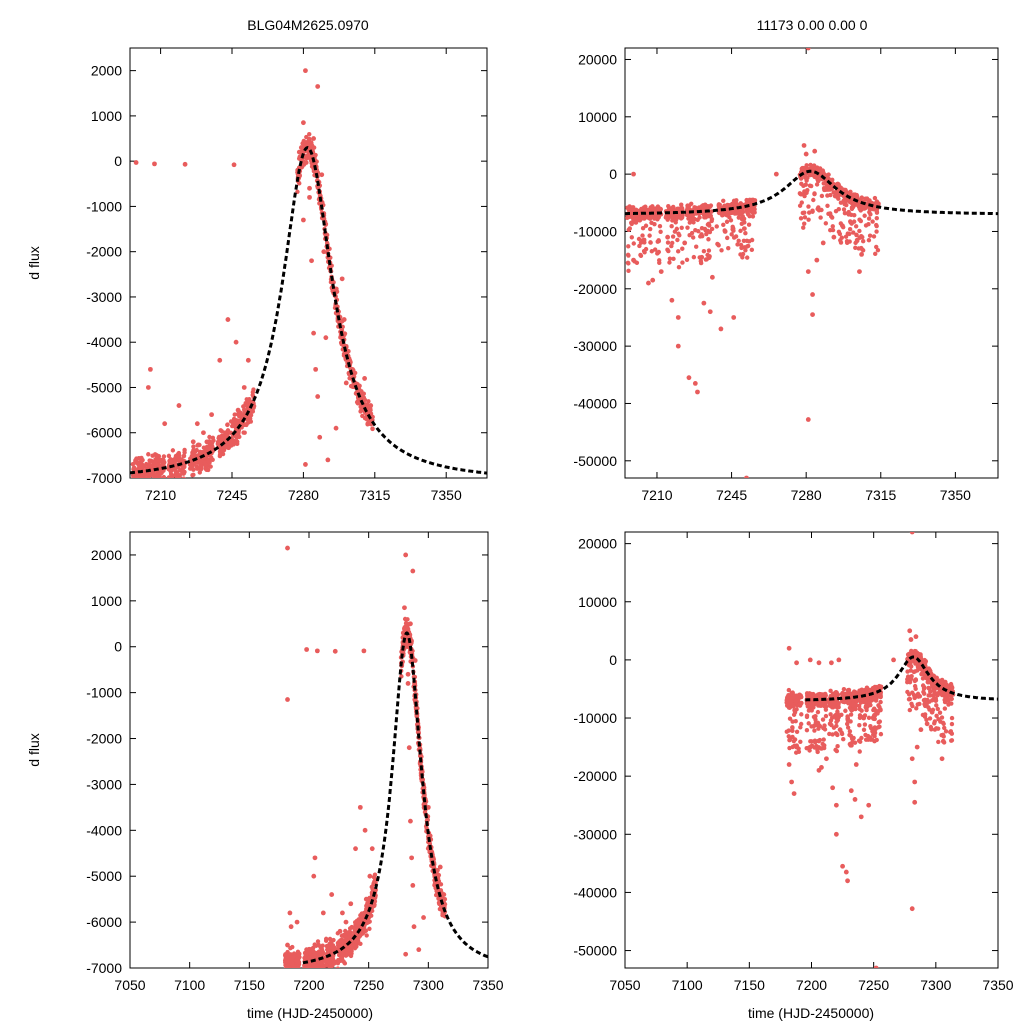  What do you see at coordinates (595, 892) in the screenshot?
I see `y-tick-label: -40000` at bounding box center [595, 892].